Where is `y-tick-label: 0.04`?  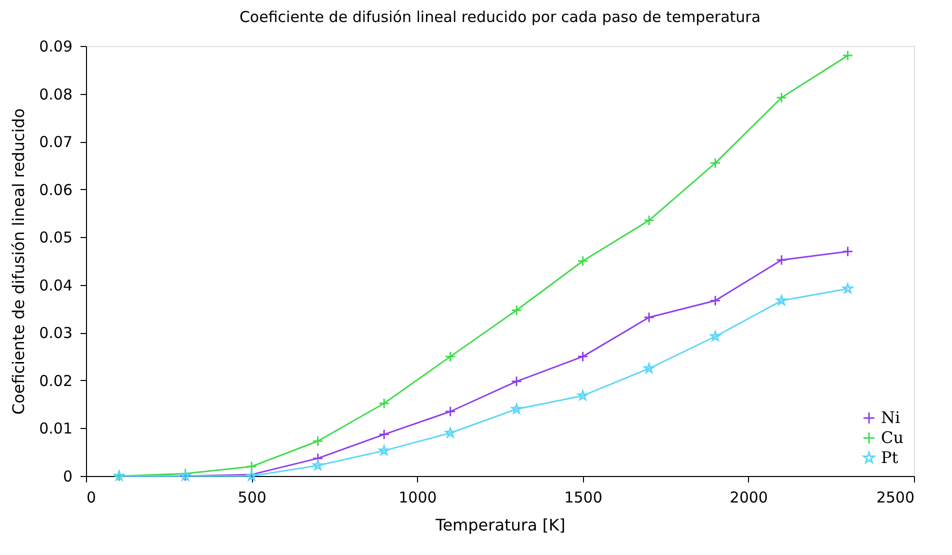
y-tick-label: 0.04 is located at coordinates (55, 285).